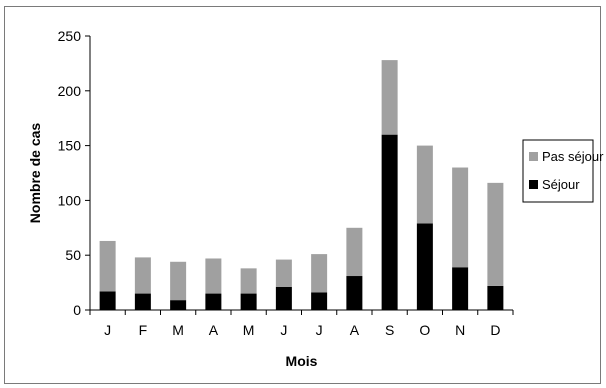 This screenshot has width=606, height=388. What do you see at coordinates (558, 171) in the screenshot?
I see `legend-box` at bounding box center [558, 171].